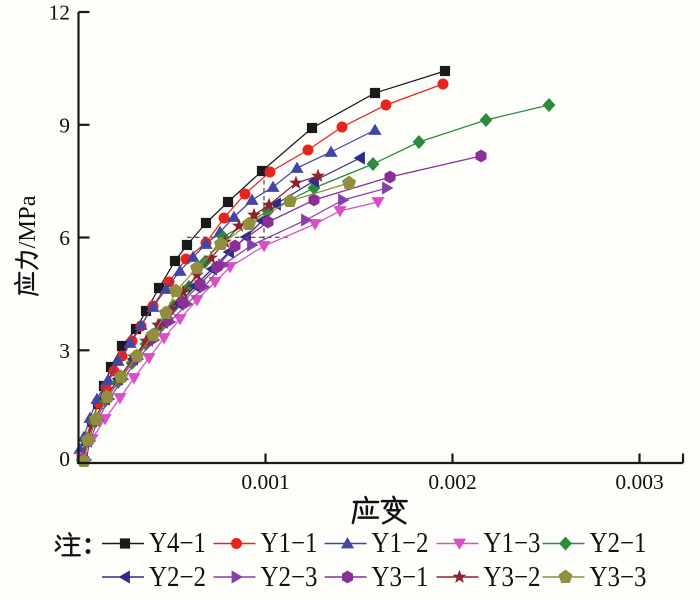 The image size is (700, 600). What do you see at coordinates (289, 543) in the screenshot?
I see `svg-text: Y1−1` at bounding box center [289, 543].